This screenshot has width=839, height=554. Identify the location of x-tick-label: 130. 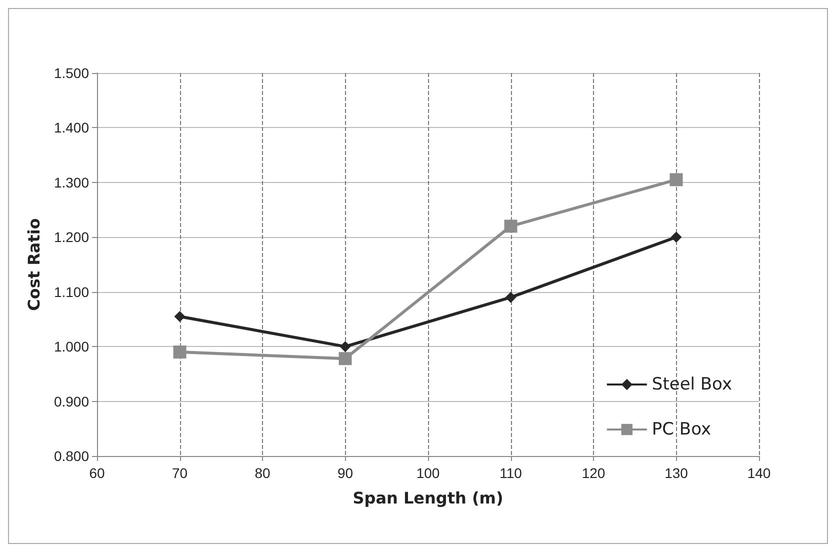
(676, 473).